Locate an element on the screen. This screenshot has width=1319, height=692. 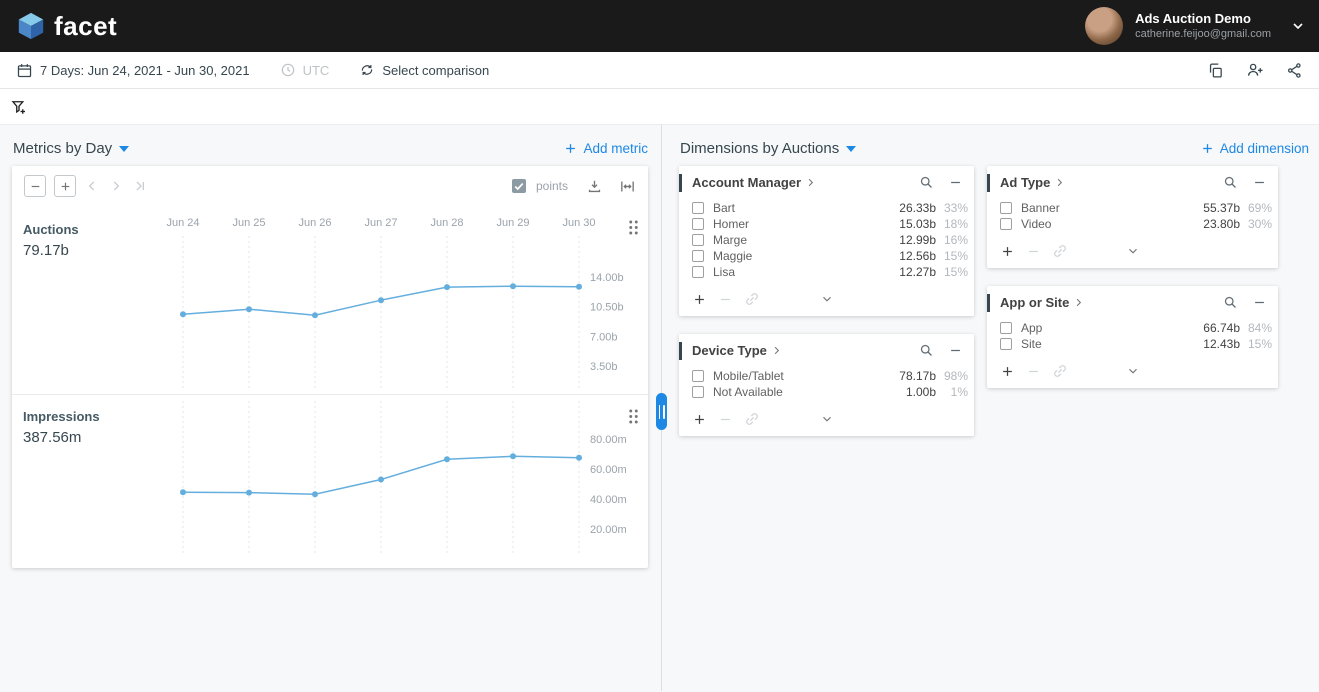
add-metric-button: Add metric is located at coordinates (606, 148).